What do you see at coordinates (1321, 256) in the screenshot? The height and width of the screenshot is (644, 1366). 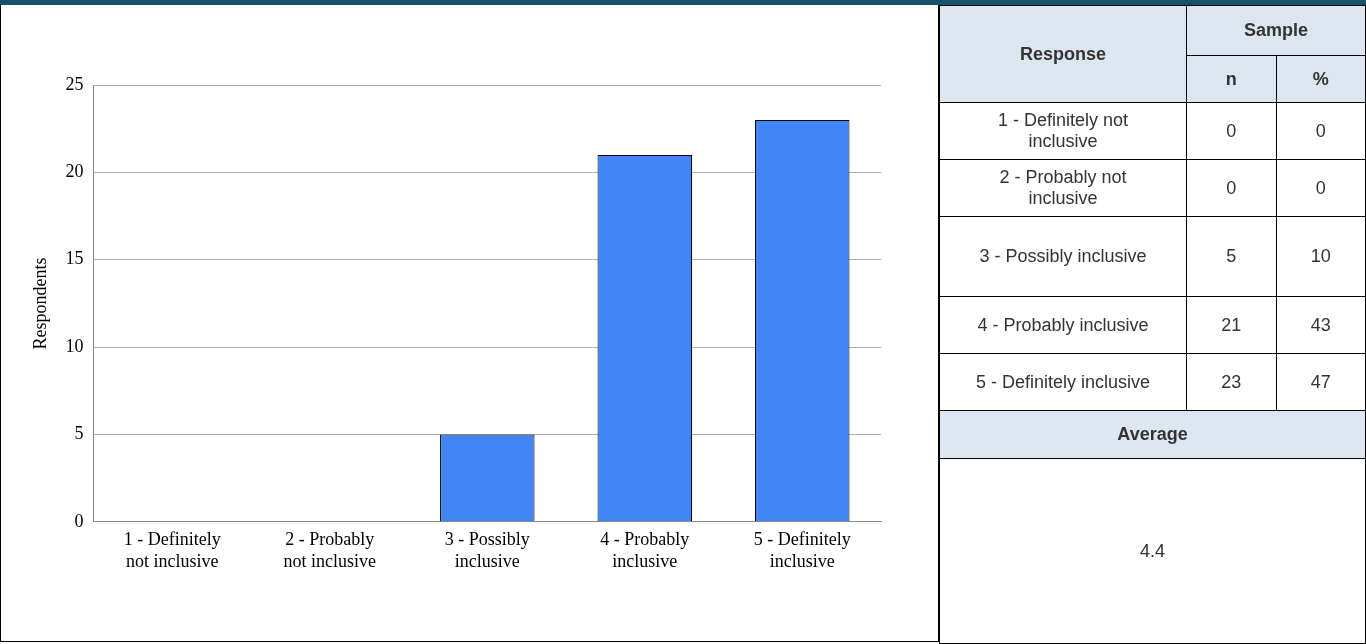 I see `data-label: 10` at bounding box center [1321, 256].